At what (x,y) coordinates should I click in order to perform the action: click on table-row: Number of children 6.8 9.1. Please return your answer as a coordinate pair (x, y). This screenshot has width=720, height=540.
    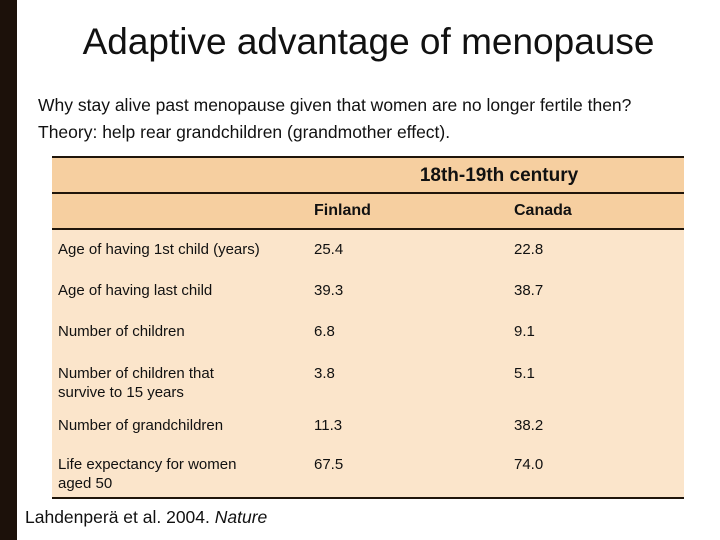
    Looking at the image, I should click on (368, 333).